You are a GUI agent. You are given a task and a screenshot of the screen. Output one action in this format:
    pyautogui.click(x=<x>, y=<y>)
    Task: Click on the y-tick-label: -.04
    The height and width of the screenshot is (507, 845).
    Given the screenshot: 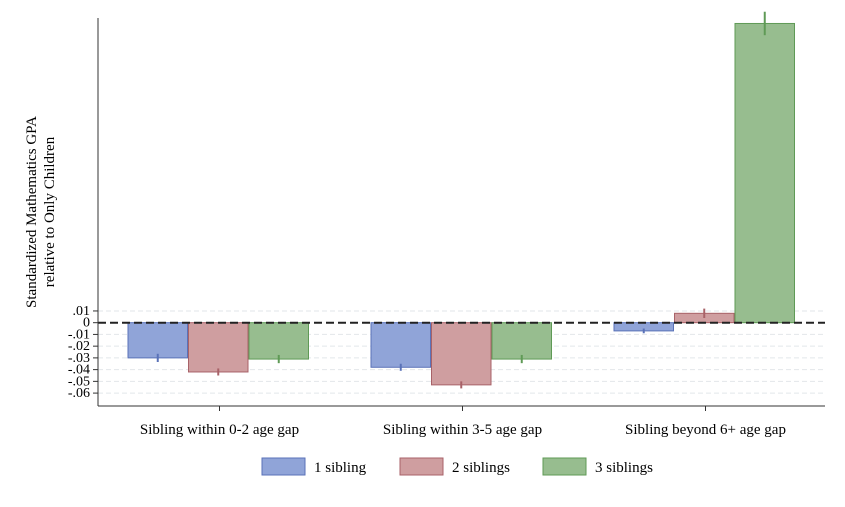 What is the action you would take?
    pyautogui.click(x=79, y=370)
    